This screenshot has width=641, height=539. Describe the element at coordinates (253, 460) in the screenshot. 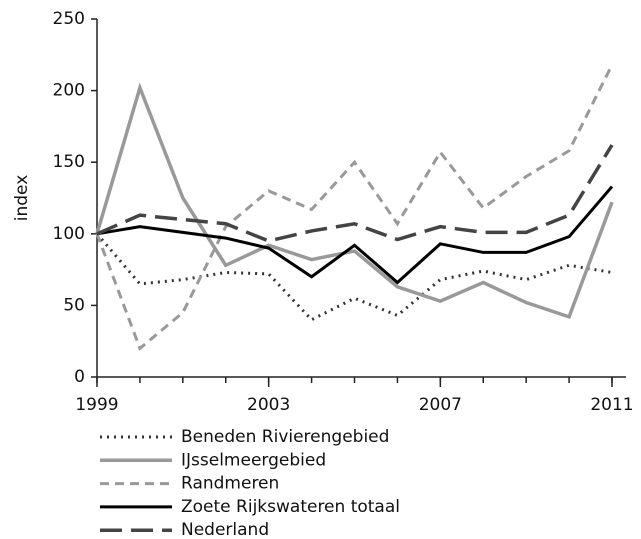

I see `legend-label: IJsselmeergebied` at that location.